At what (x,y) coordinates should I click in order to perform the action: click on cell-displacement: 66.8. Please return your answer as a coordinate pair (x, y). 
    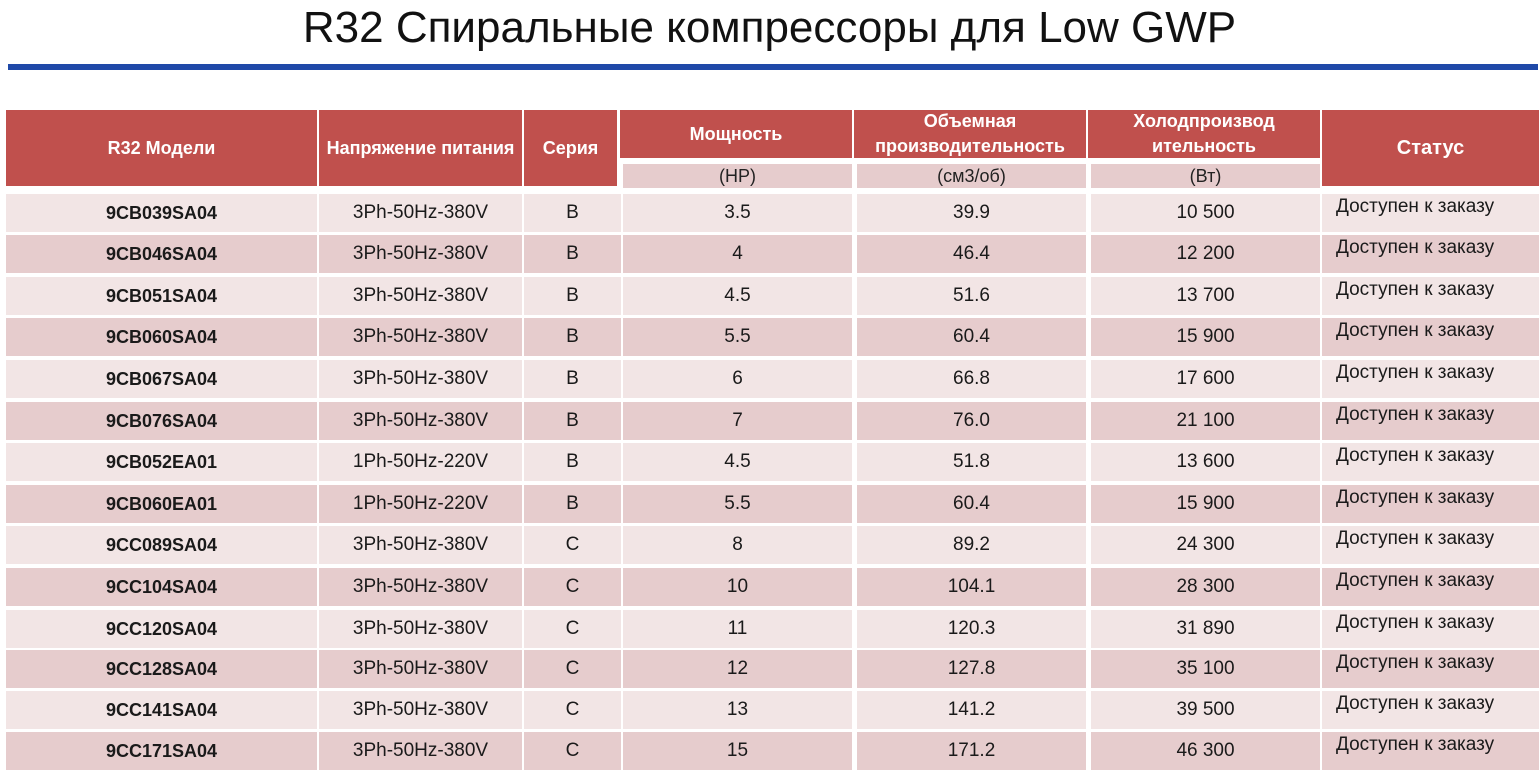
    Looking at the image, I should click on (971, 379).